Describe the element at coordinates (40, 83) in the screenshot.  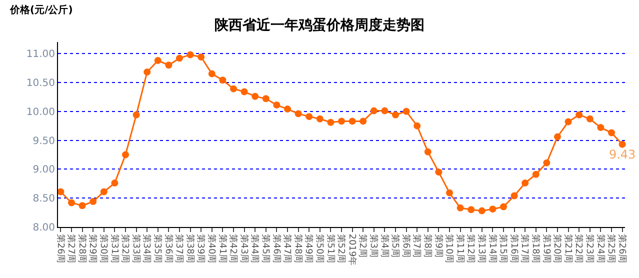
I see `y-tick-label: 10.50` at that location.